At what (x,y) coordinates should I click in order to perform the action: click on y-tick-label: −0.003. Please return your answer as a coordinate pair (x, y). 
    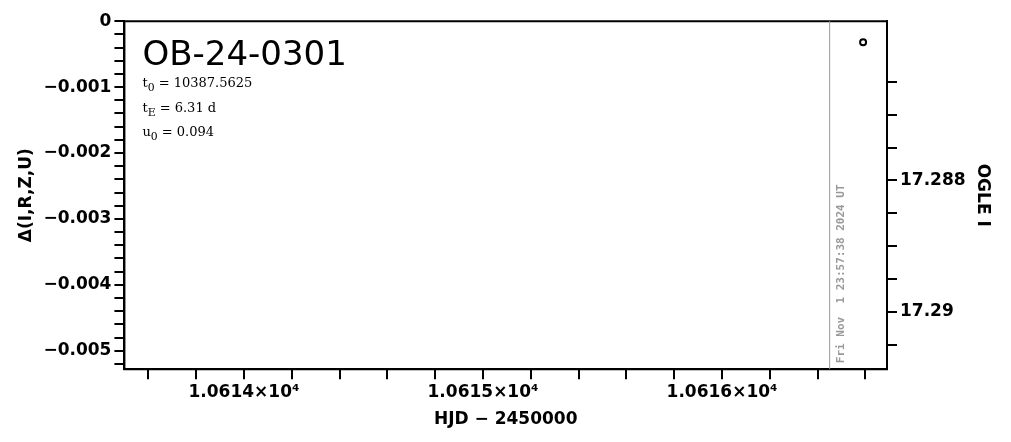
    Looking at the image, I should click on (77, 217).